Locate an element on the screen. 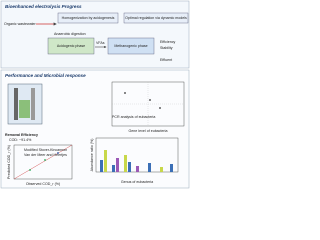 This screenshot has width=320, height=240. vfas-label: VFAs is located at coordinates (100, 43).